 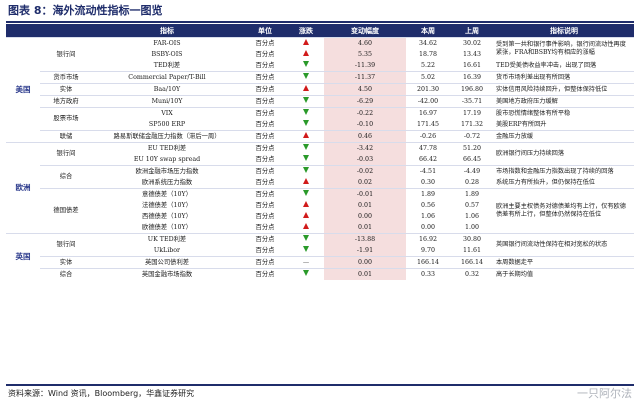 I want to click on indicator-cell: 西德债差（10Y）, so click(x=167, y=216).